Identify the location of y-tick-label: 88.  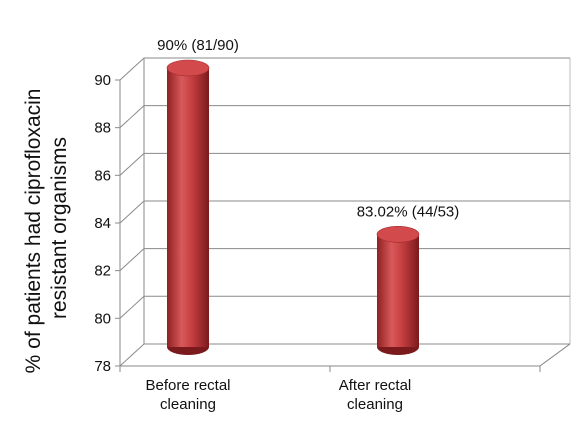
(102, 128).